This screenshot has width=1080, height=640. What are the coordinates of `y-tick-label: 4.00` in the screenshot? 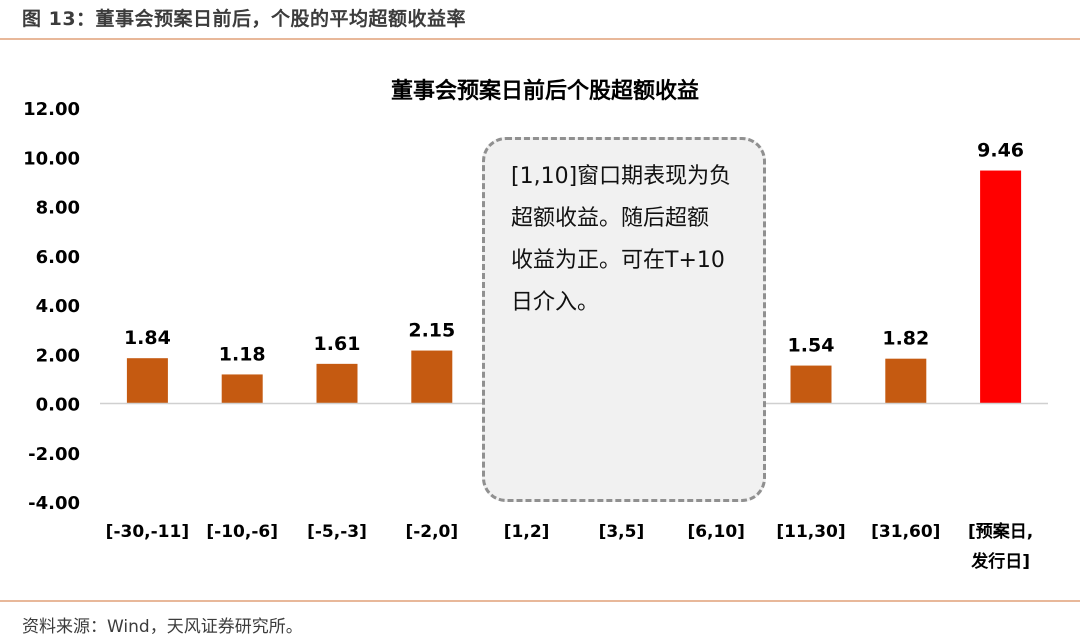 It's located at (58, 306).